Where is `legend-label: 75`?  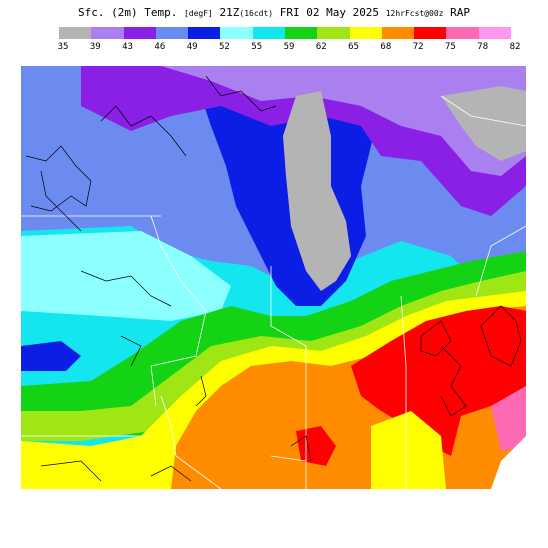 legend-label: 75 is located at coordinates (450, 47).